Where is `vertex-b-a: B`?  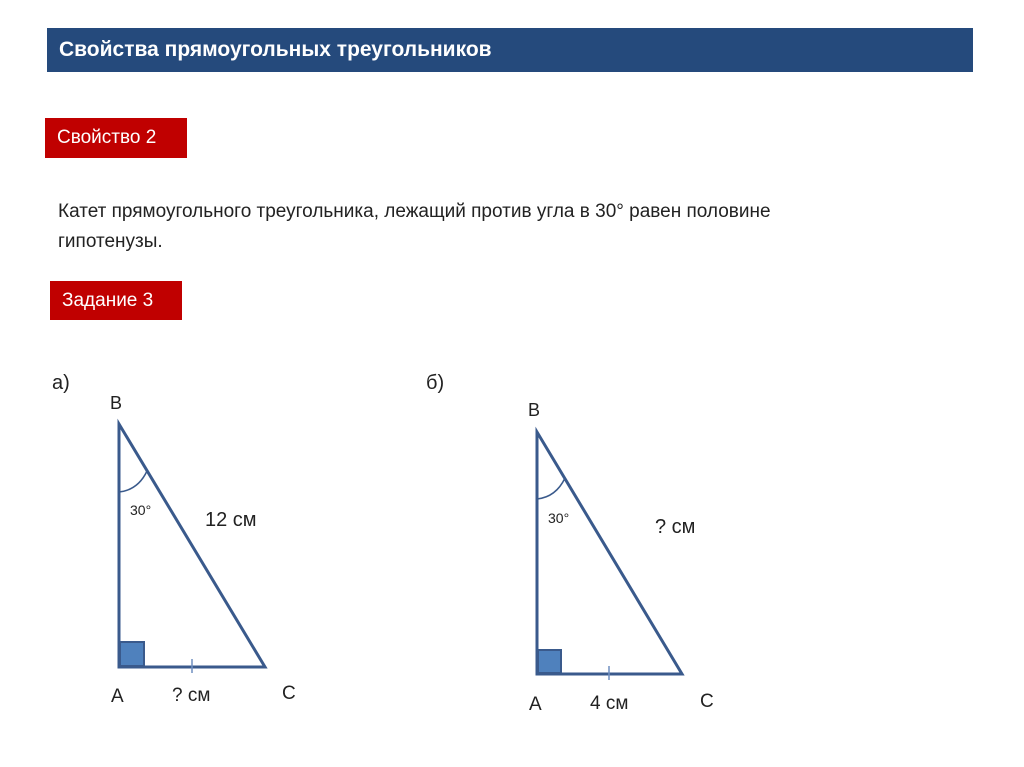
vertex-b-a: B is located at coordinates (116, 403).